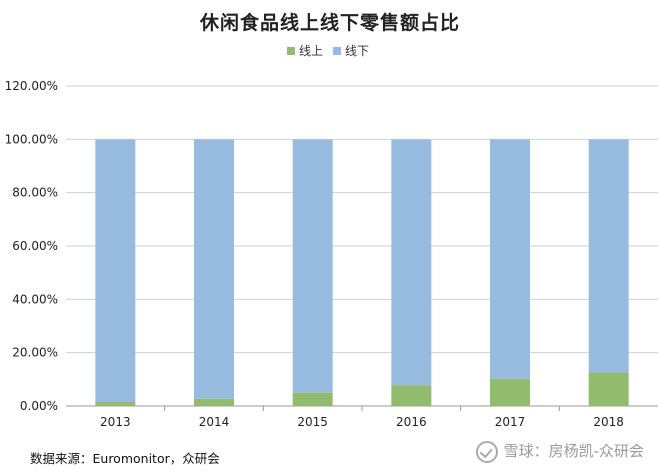 This screenshot has width=660, height=472. I want to click on x-tick-label: 2014, so click(214, 422).